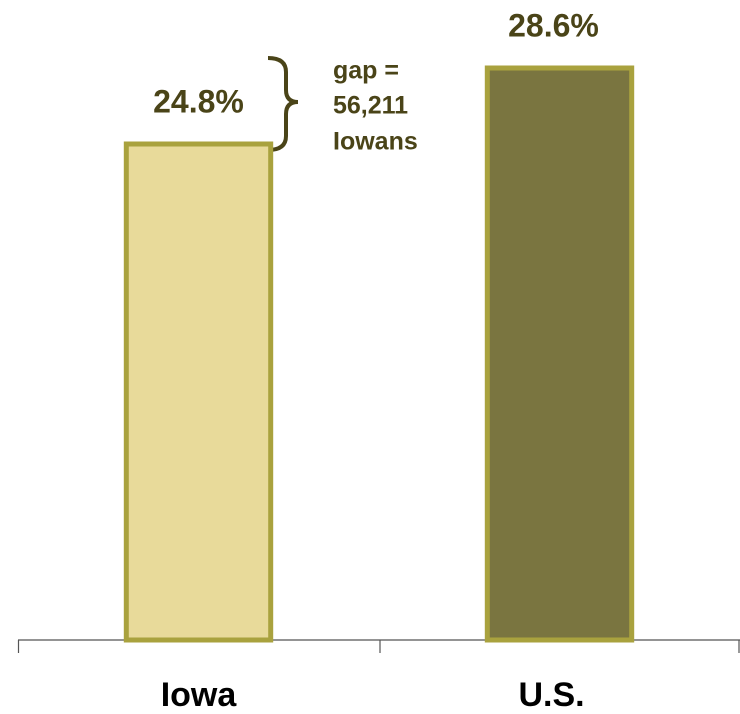 Image resolution: width=740 pixels, height=714 pixels. Describe the element at coordinates (370, 106) in the screenshot. I see `annotation: 56,211` at that location.